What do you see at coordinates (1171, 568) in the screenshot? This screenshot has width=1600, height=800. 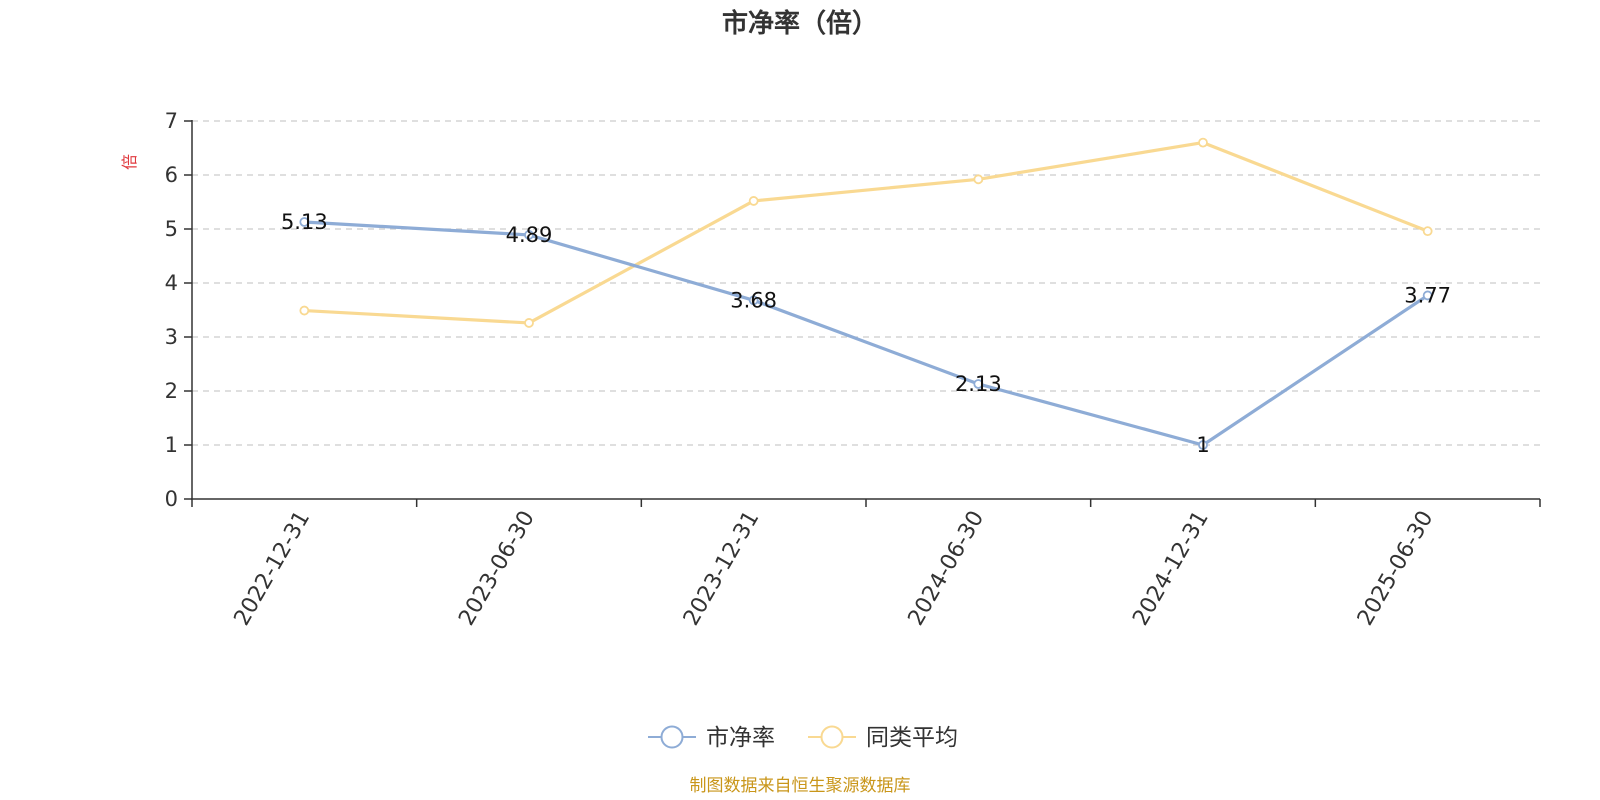 I see `x-tick-label-2024-12-31: 2024-12-31` at bounding box center [1171, 568].